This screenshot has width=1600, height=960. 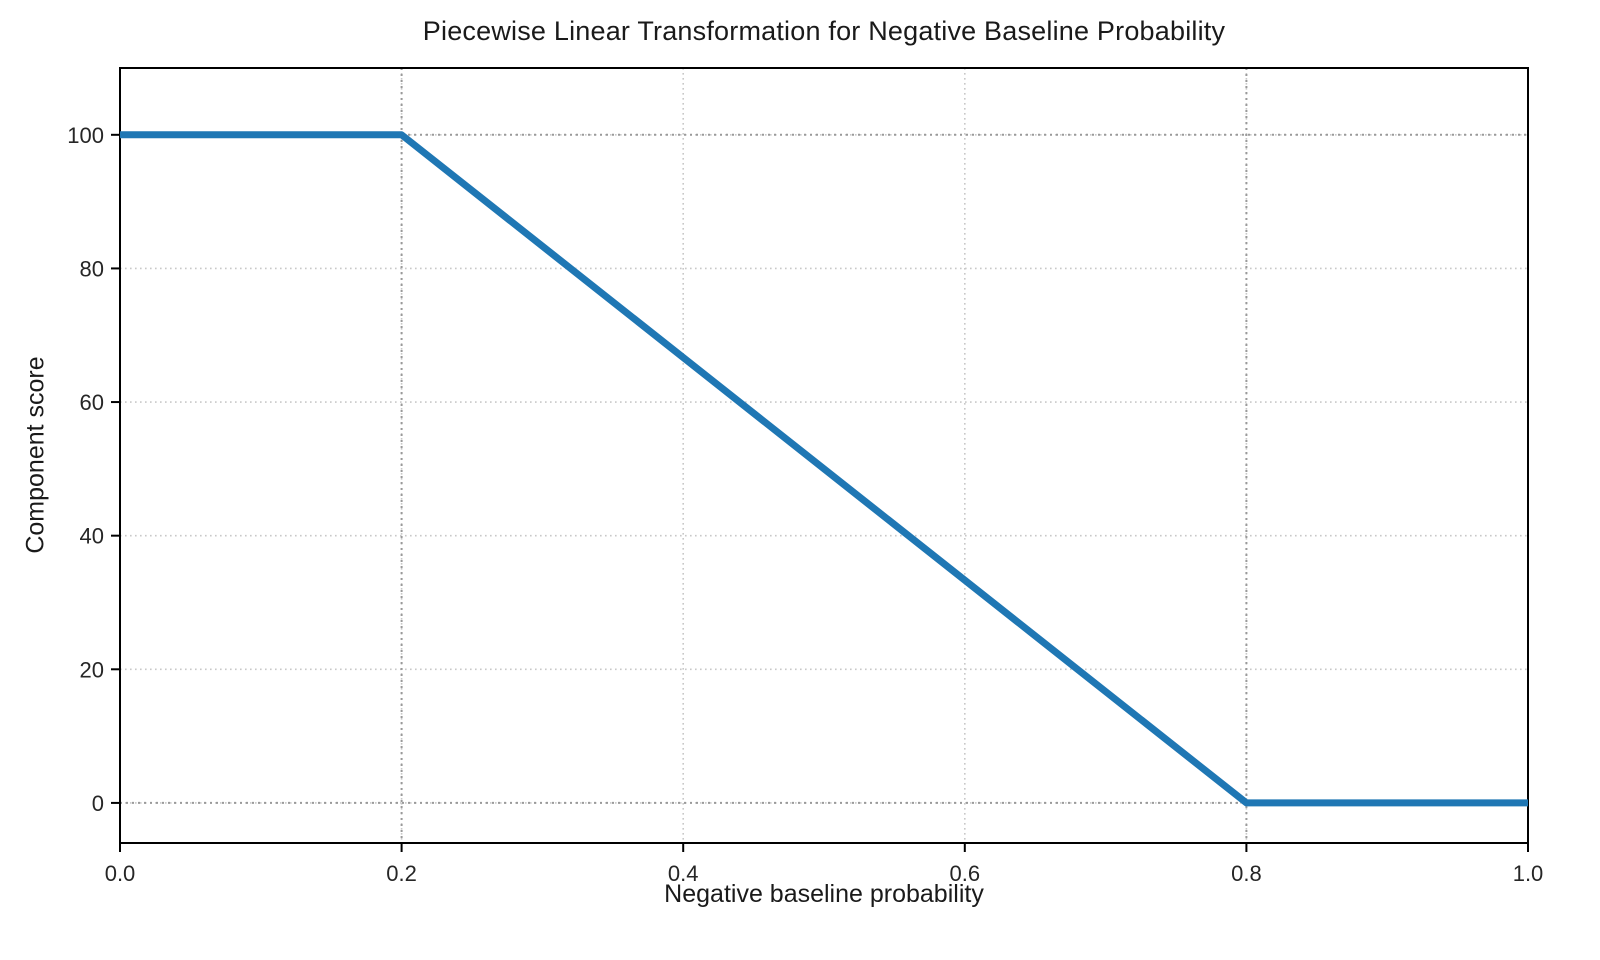 What do you see at coordinates (683, 873) in the screenshot?
I see `x-tick-label: 0.4` at bounding box center [683, 873].